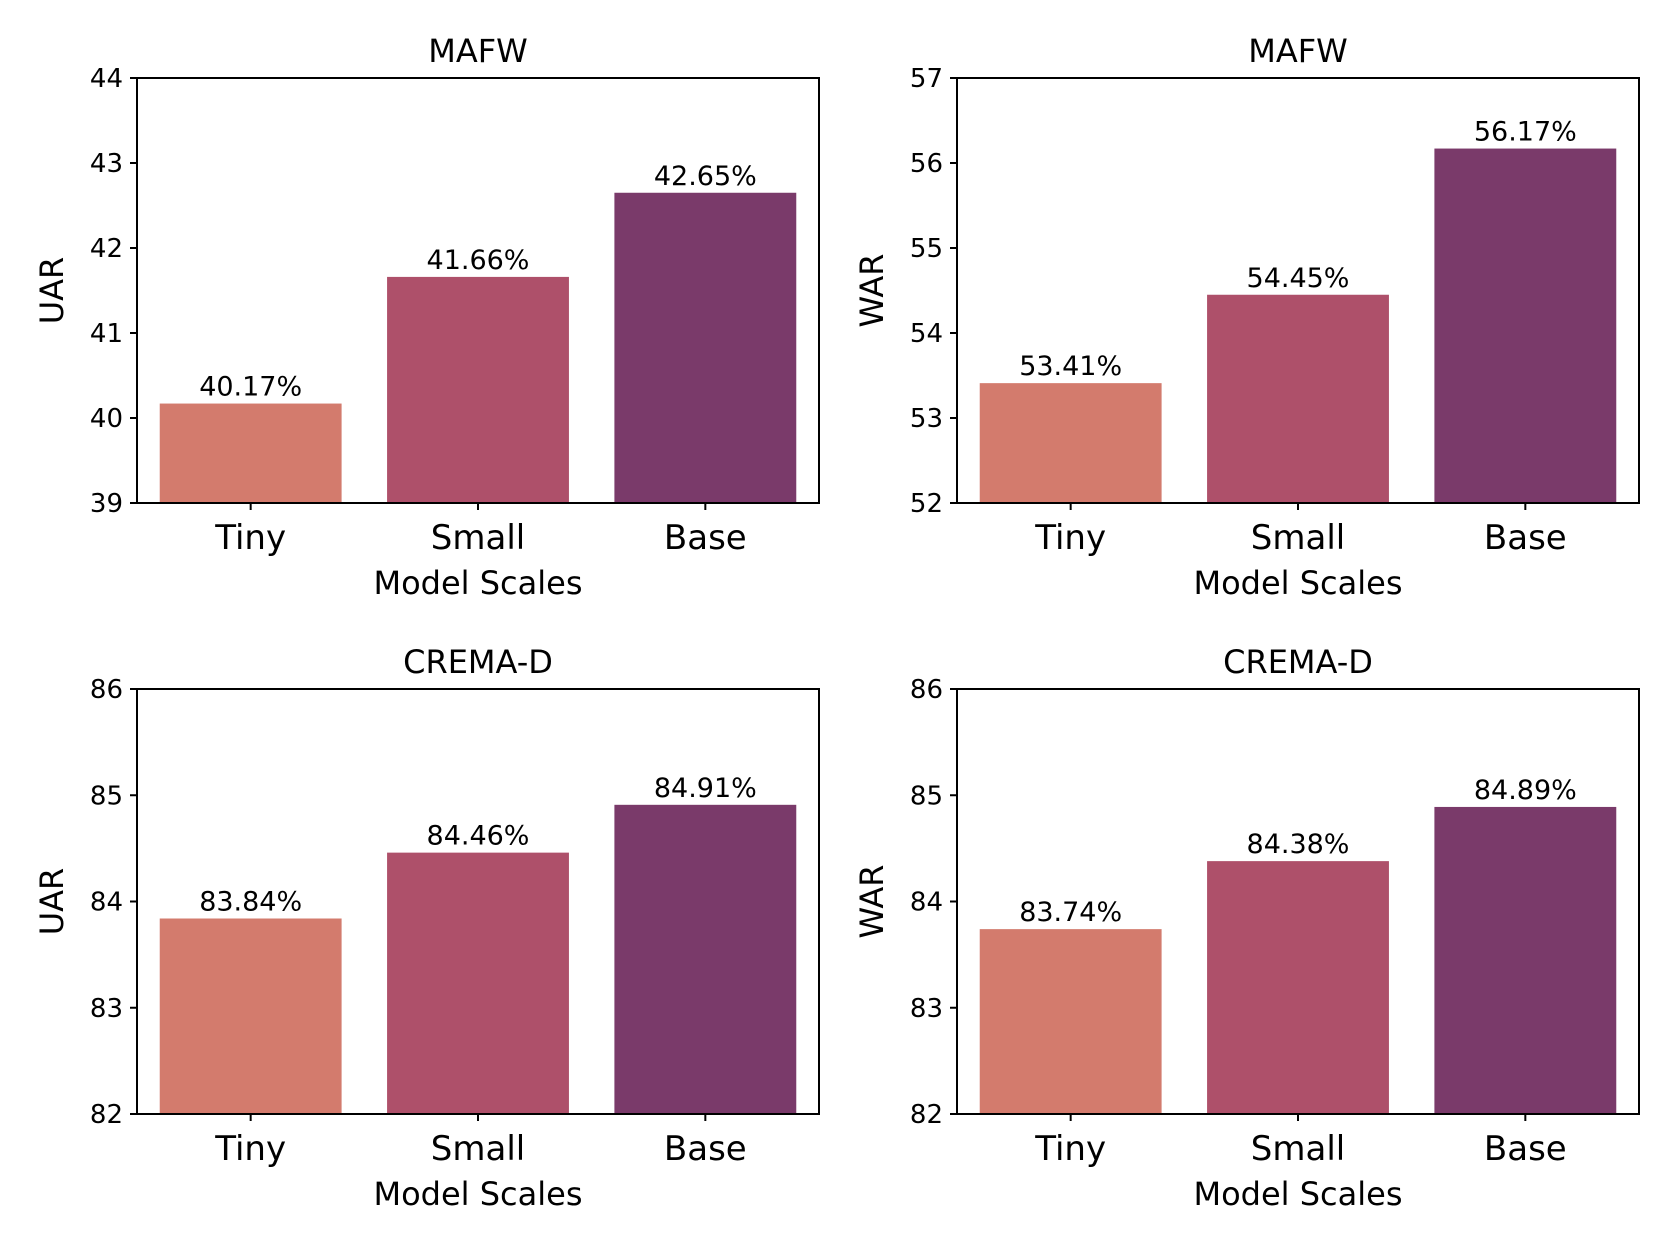 Image resolution: width=1661 pixels, height=1246 pixels. What do you see at coordinates (705, 788) in the screenshot?
I see `data-label: 84.91%` at bounding box center [705, 788].